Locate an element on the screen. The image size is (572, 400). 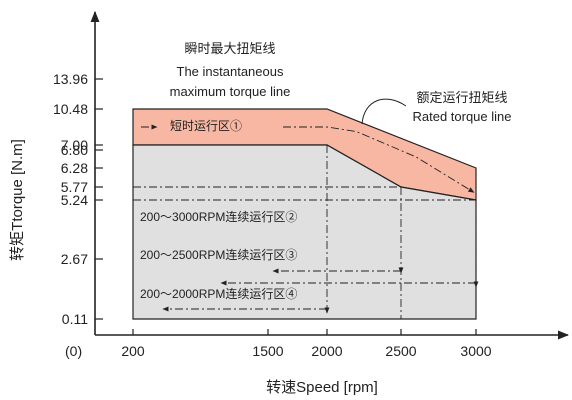
y-tick-label-4: 6.28 is located at coordinates (74, 168).